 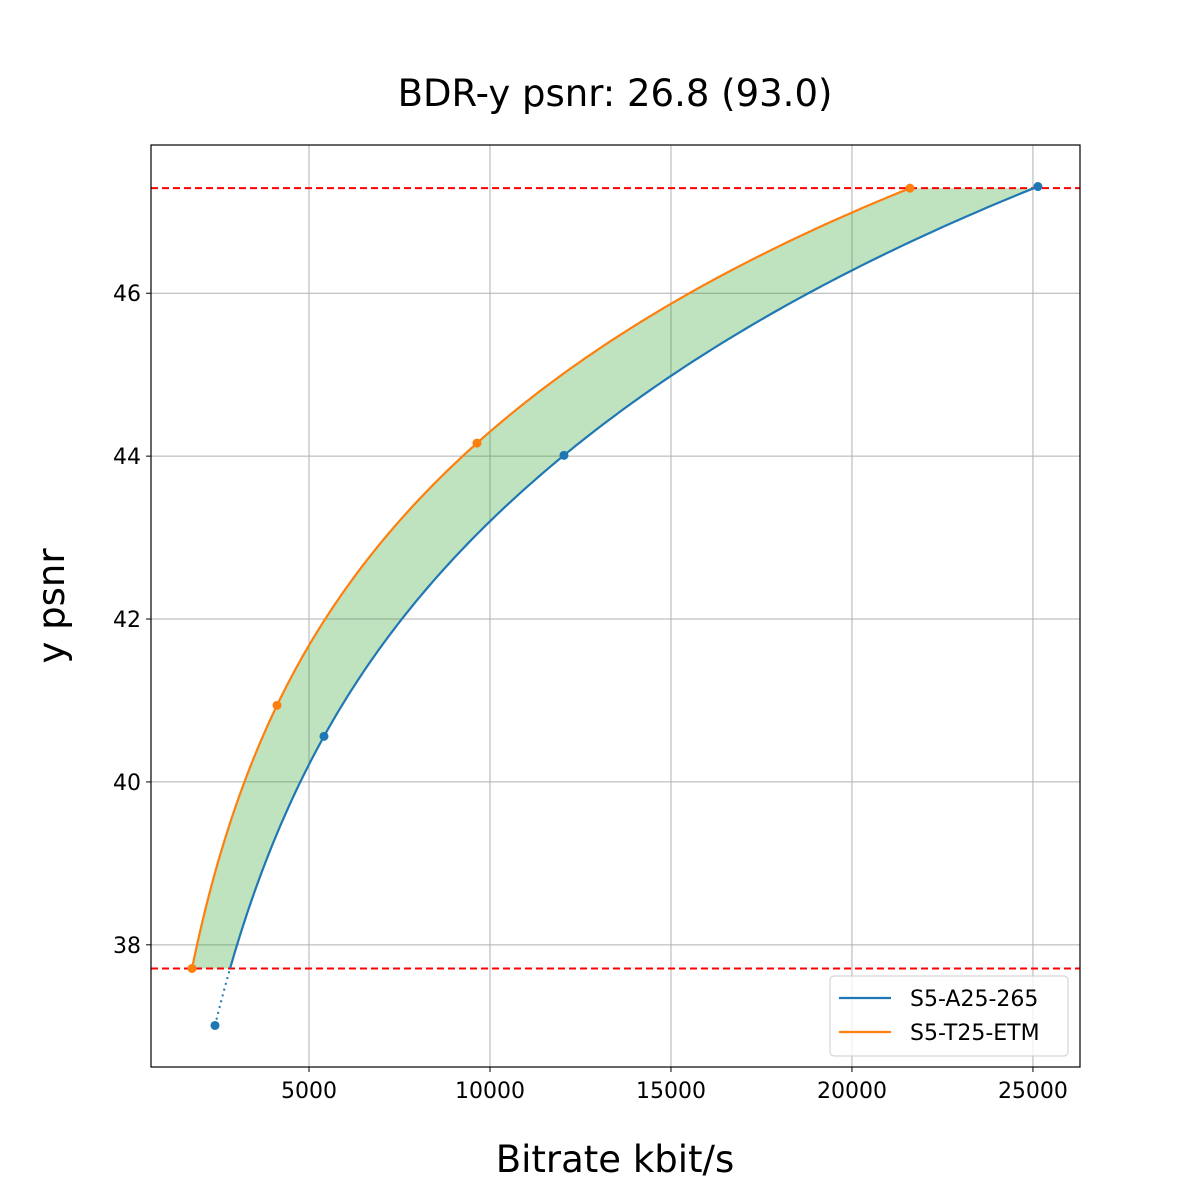 What do you see at coordinates (615, 1159) in the screenshot?
I see `x-axis-label: Bitrate kbit/s` at bounding box center [615, 1159].